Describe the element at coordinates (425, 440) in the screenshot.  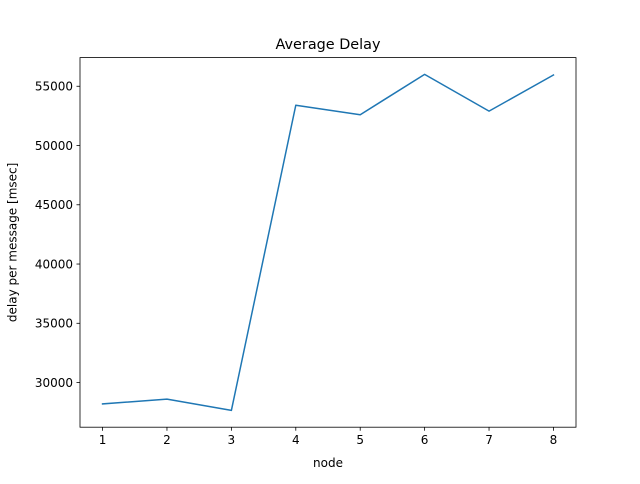
I see `x-tick-label: 6` at that location.